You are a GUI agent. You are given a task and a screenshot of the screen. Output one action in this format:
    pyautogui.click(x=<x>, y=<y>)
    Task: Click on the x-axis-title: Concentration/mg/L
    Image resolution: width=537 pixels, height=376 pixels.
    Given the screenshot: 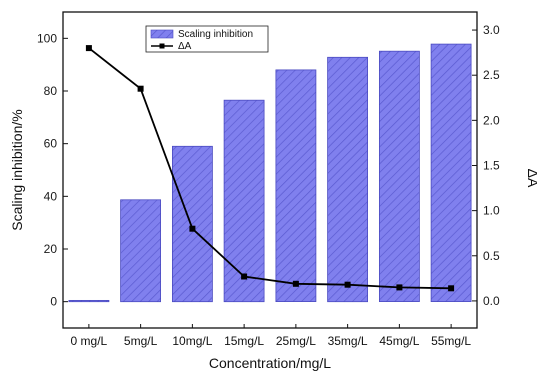 What is the action you would take?
    pyautogui.click(x=270, y=363)
    